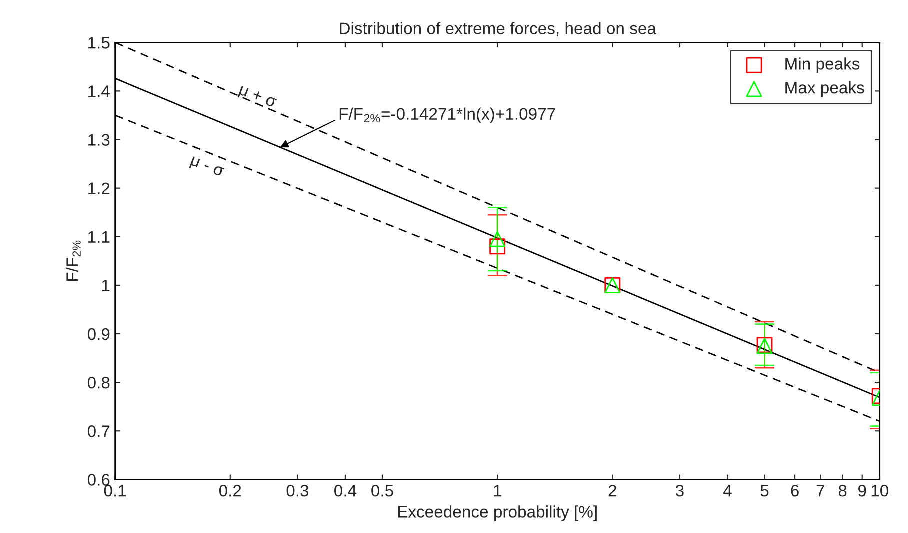 This screenshot has width=908, height=533. Describe the element at coordinates (680, 491) in the screenshot. I see `x-tick-label: 3` at that location.